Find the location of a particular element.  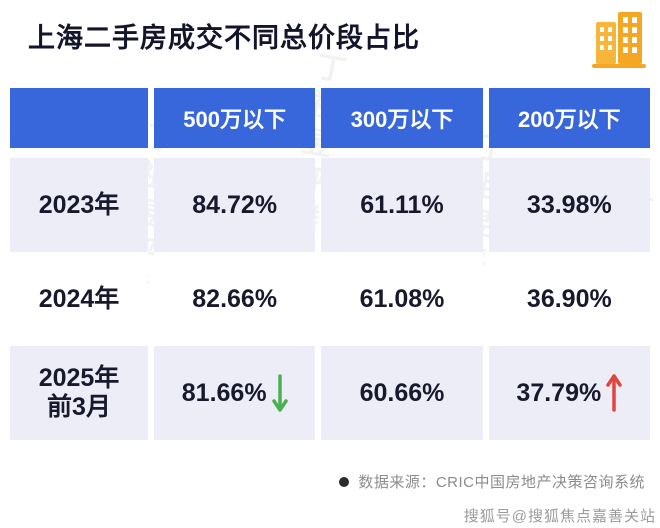

table-header-row: 500万以下 300万以下 200万以下 is located at coordinates (330, 118).